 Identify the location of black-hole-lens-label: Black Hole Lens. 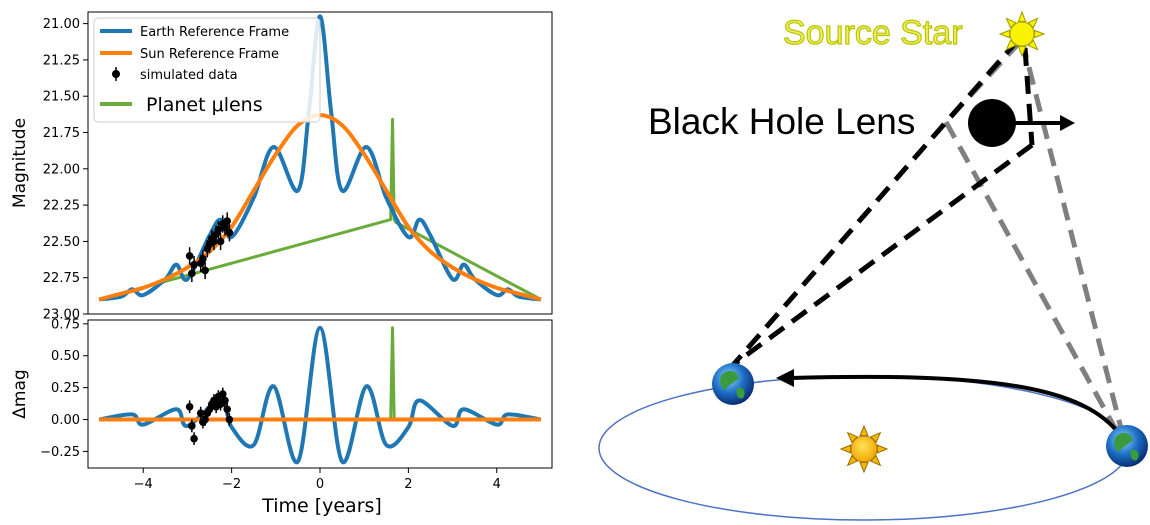
(781, 121).